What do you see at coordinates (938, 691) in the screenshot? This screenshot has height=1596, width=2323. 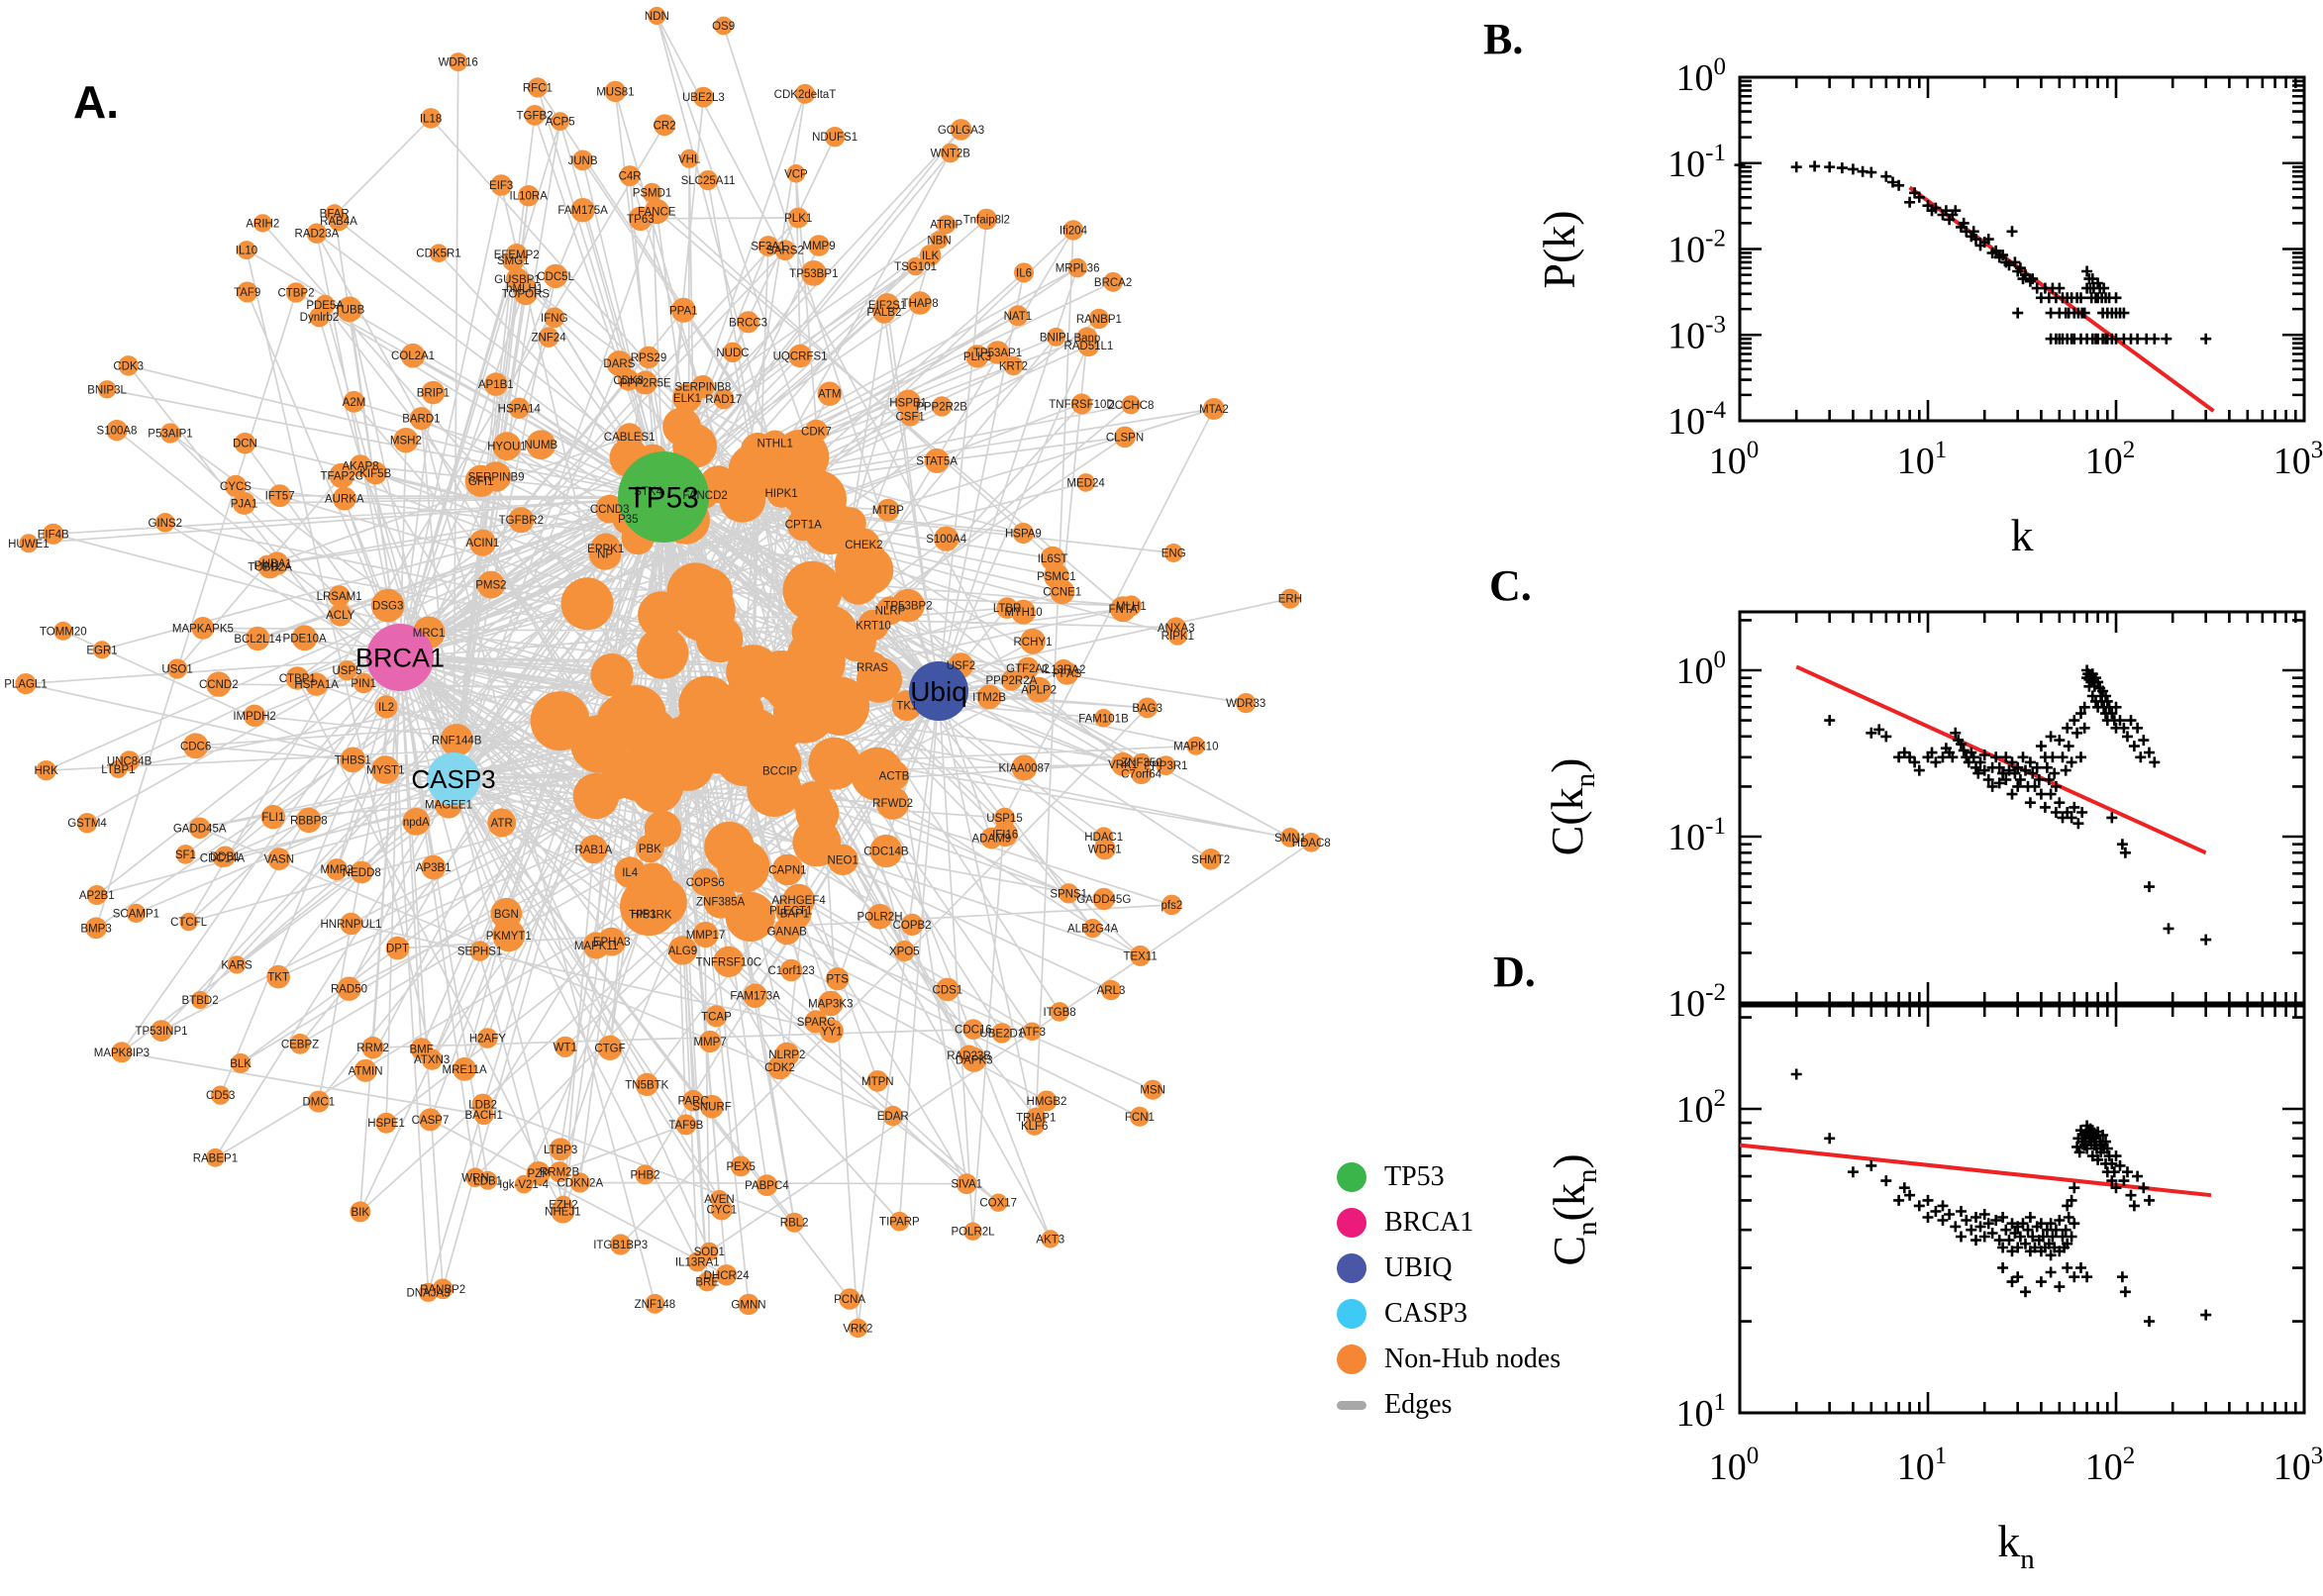 I see `hub-node-ubiq` at bounding box center [938, 691].